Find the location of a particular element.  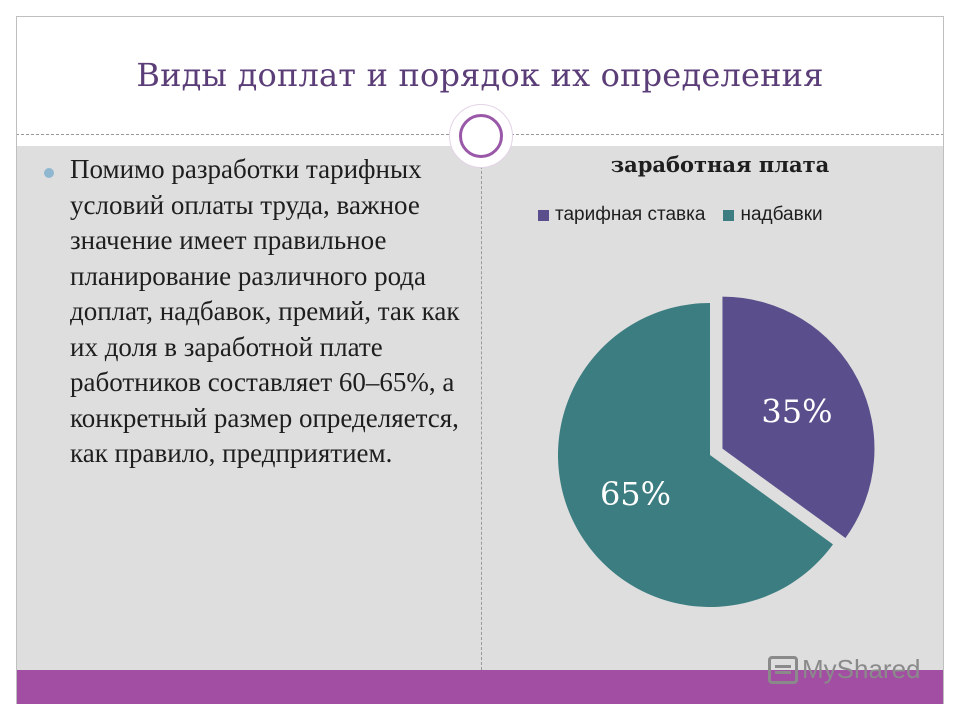

legend-item-tariff: тарифная ставка is located at coordinates (621, 215).